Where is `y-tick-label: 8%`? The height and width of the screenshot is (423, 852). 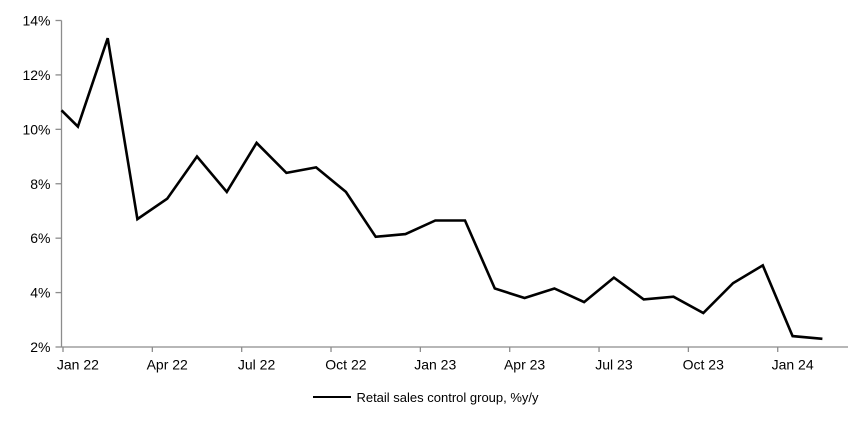
y-tick-label: 8% is located at coordinates (40, 184).